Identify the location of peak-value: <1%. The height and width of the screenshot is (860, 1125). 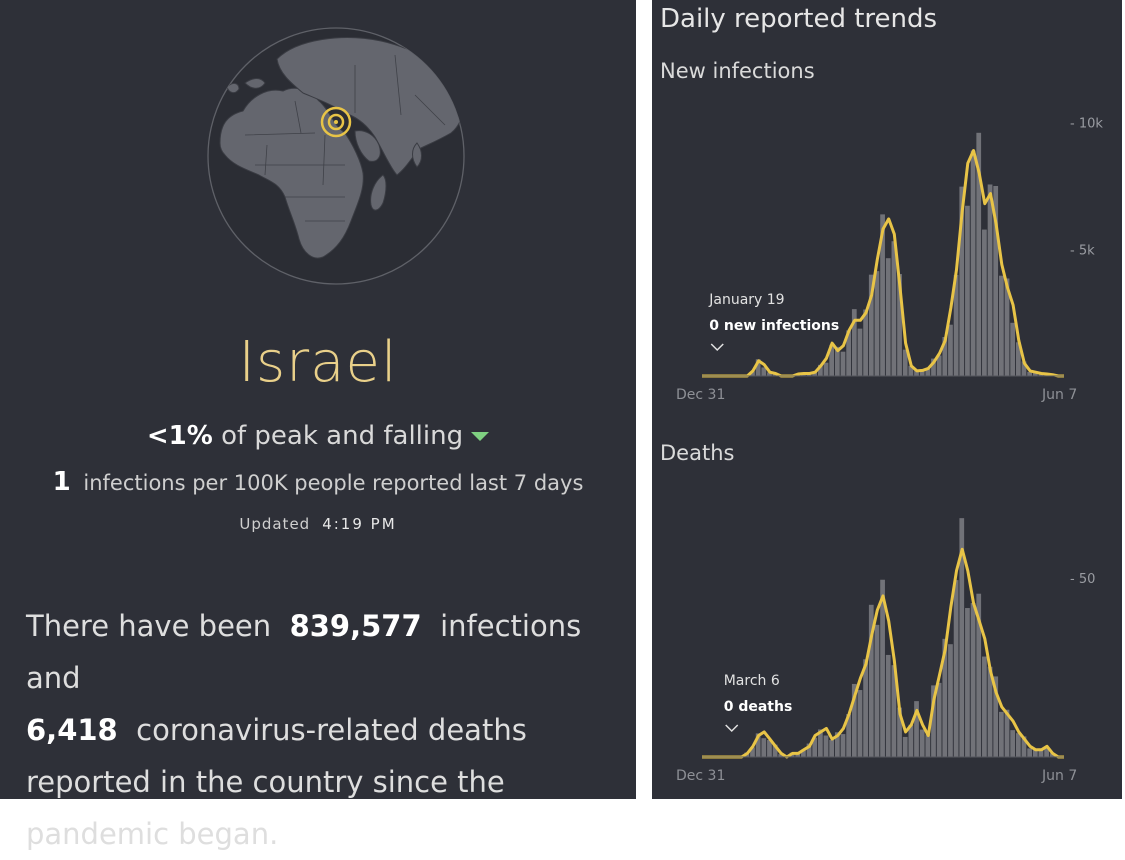
(179, 436).